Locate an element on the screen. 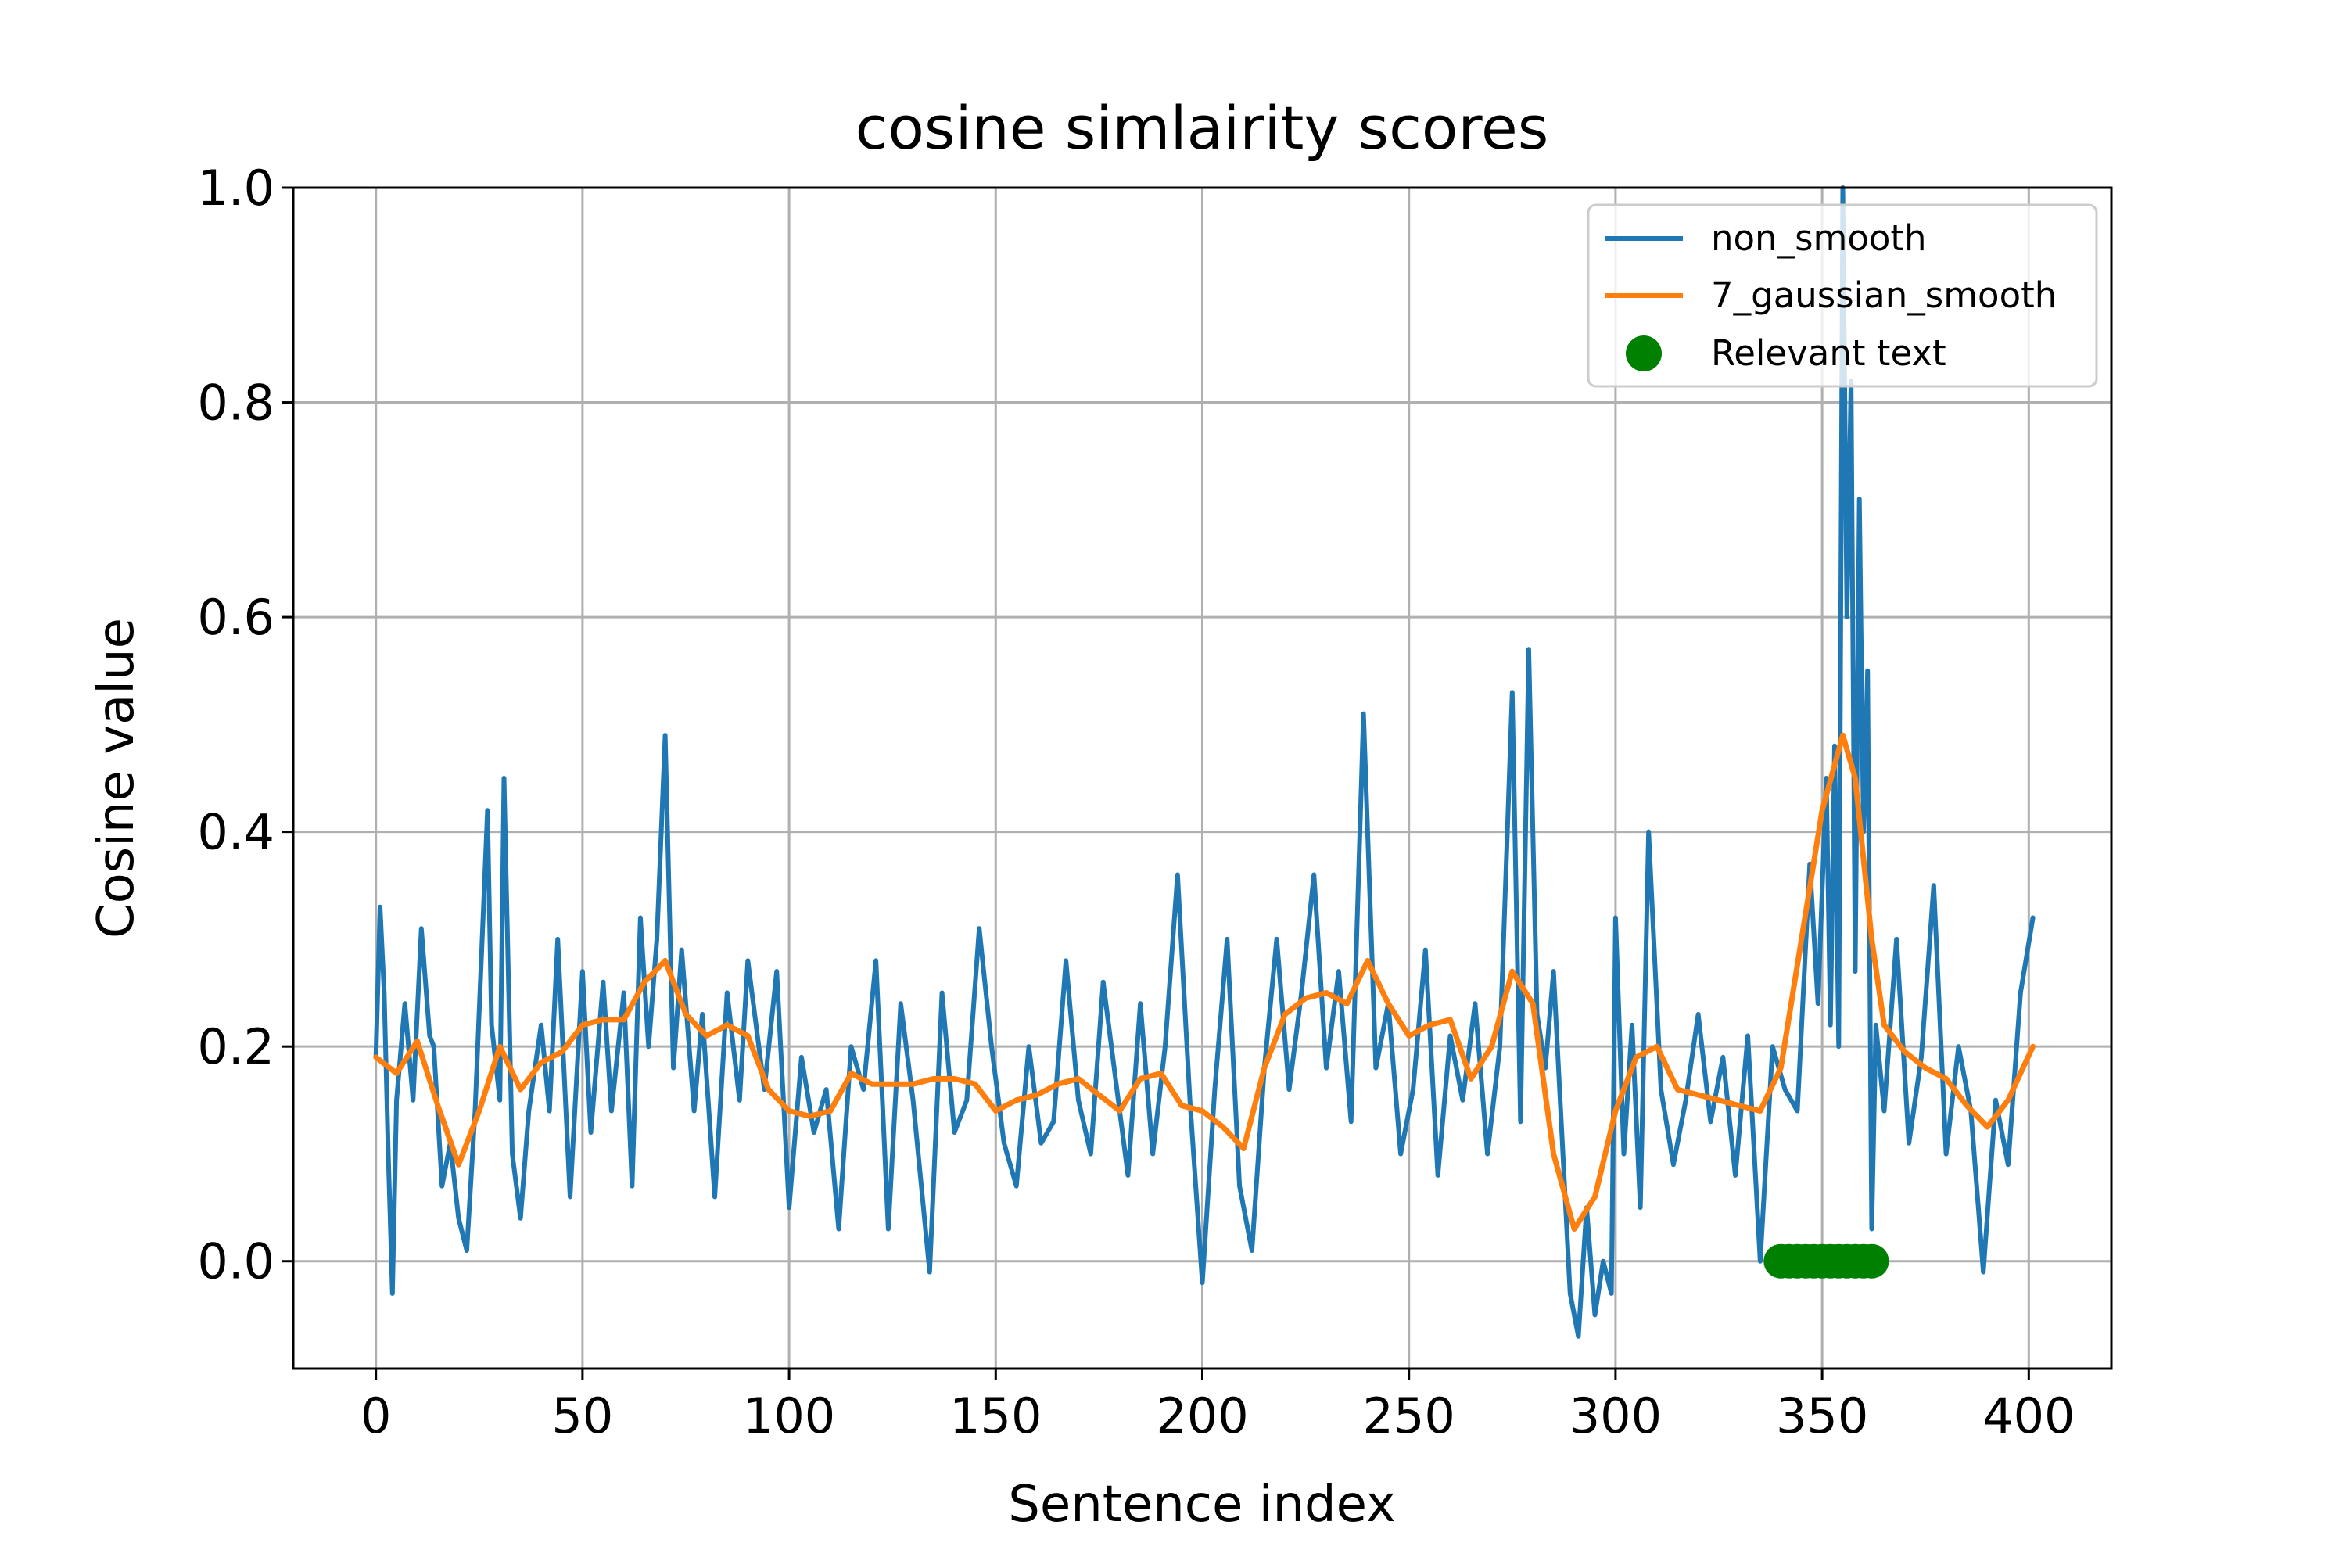  series-point-relevant-text is located at coordinates (1871, 1261).